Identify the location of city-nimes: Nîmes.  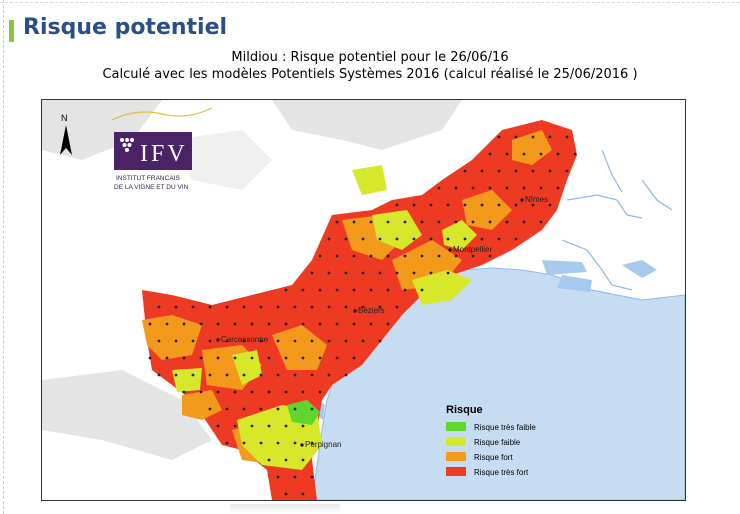
(534, 199).